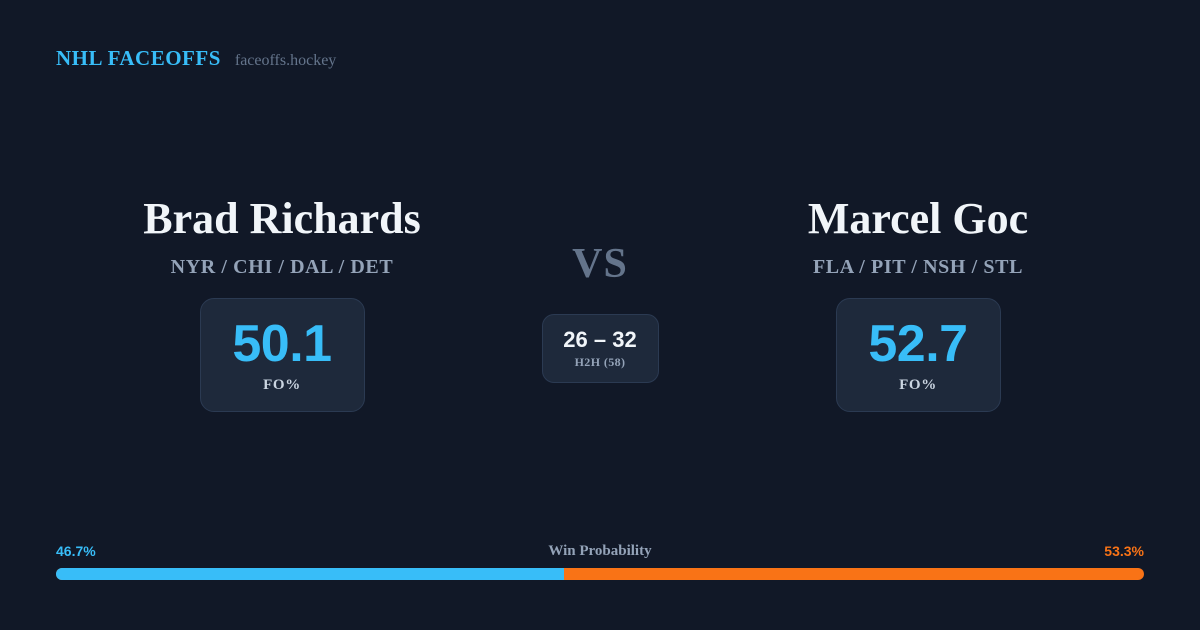 Image resolution: width=1200 pixels, height=630 pixels. I want to click on faceoff-stat-card-right: 52.7 FO%, so click(918, 355).